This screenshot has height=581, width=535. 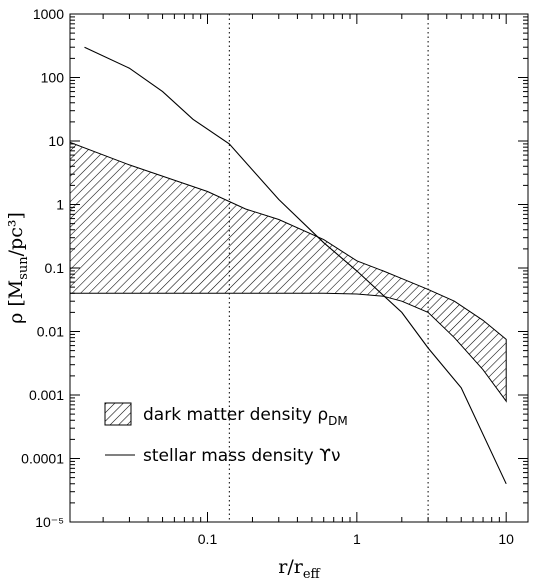 What do you see at coordinates (208, 539) in the screenshot?
I see `x-tick-label: 0.1` at bounding box center [208, 539].